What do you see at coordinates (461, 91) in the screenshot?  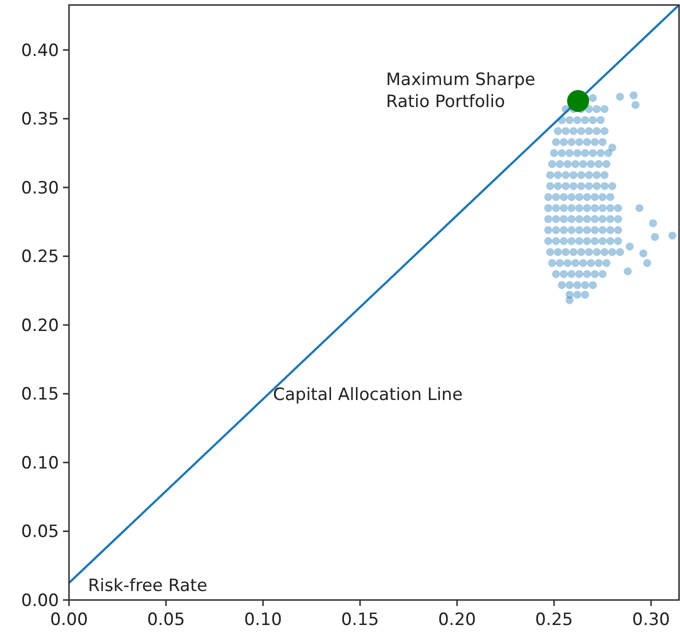 I see `annotation: Maximum Sharpe Ratio Portfolio` at bounding box center [461, 91].